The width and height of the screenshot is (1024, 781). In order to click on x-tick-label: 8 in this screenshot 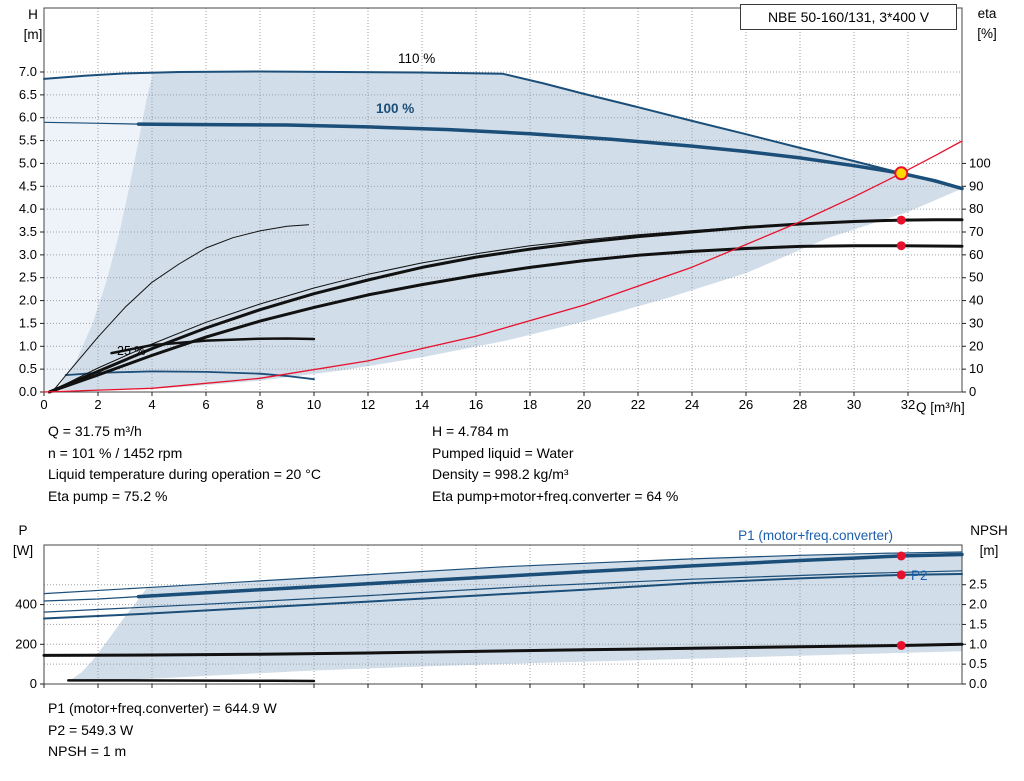, I will do `click(259, 404)`.